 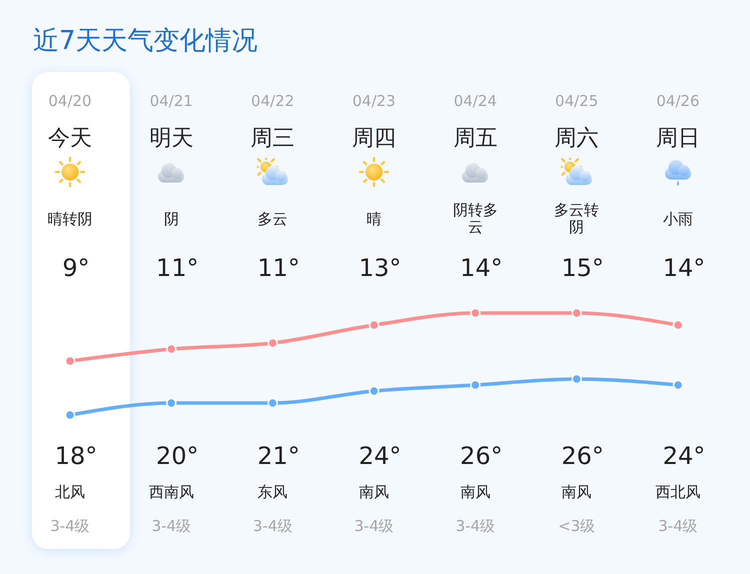 I want to click on text: 04/23, so click(x=374, y=101).